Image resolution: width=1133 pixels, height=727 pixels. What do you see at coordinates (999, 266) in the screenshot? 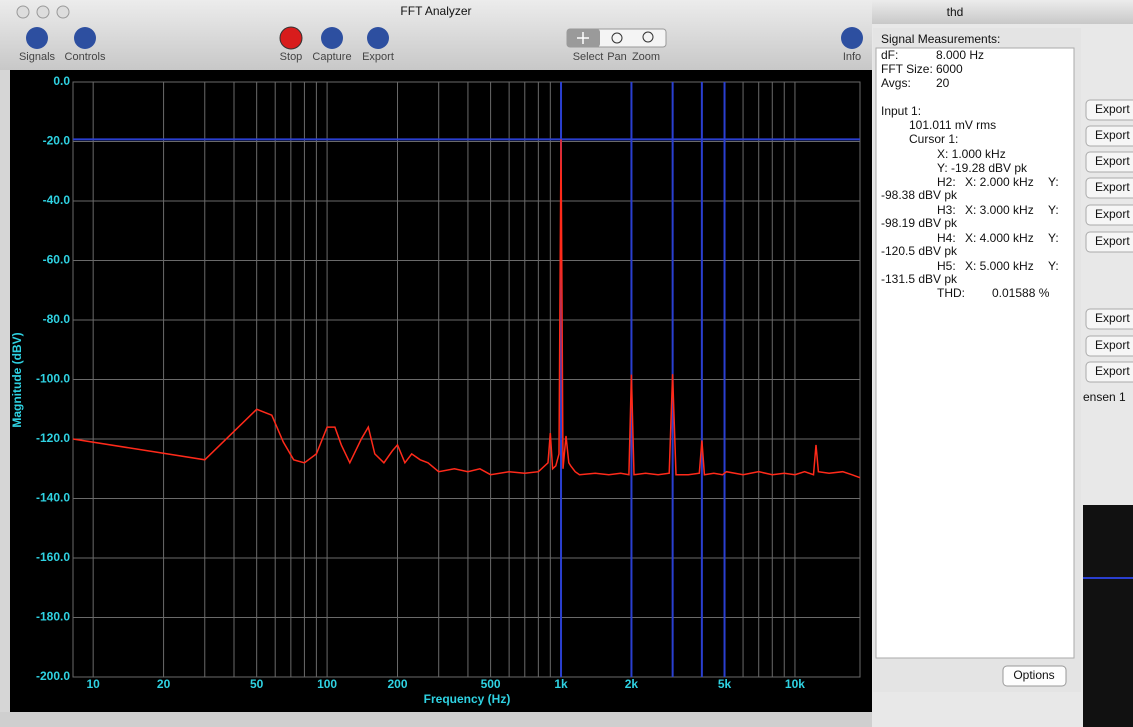
I see `measure-text: X: 5.000 kHz` at bounding box center [999, 266].